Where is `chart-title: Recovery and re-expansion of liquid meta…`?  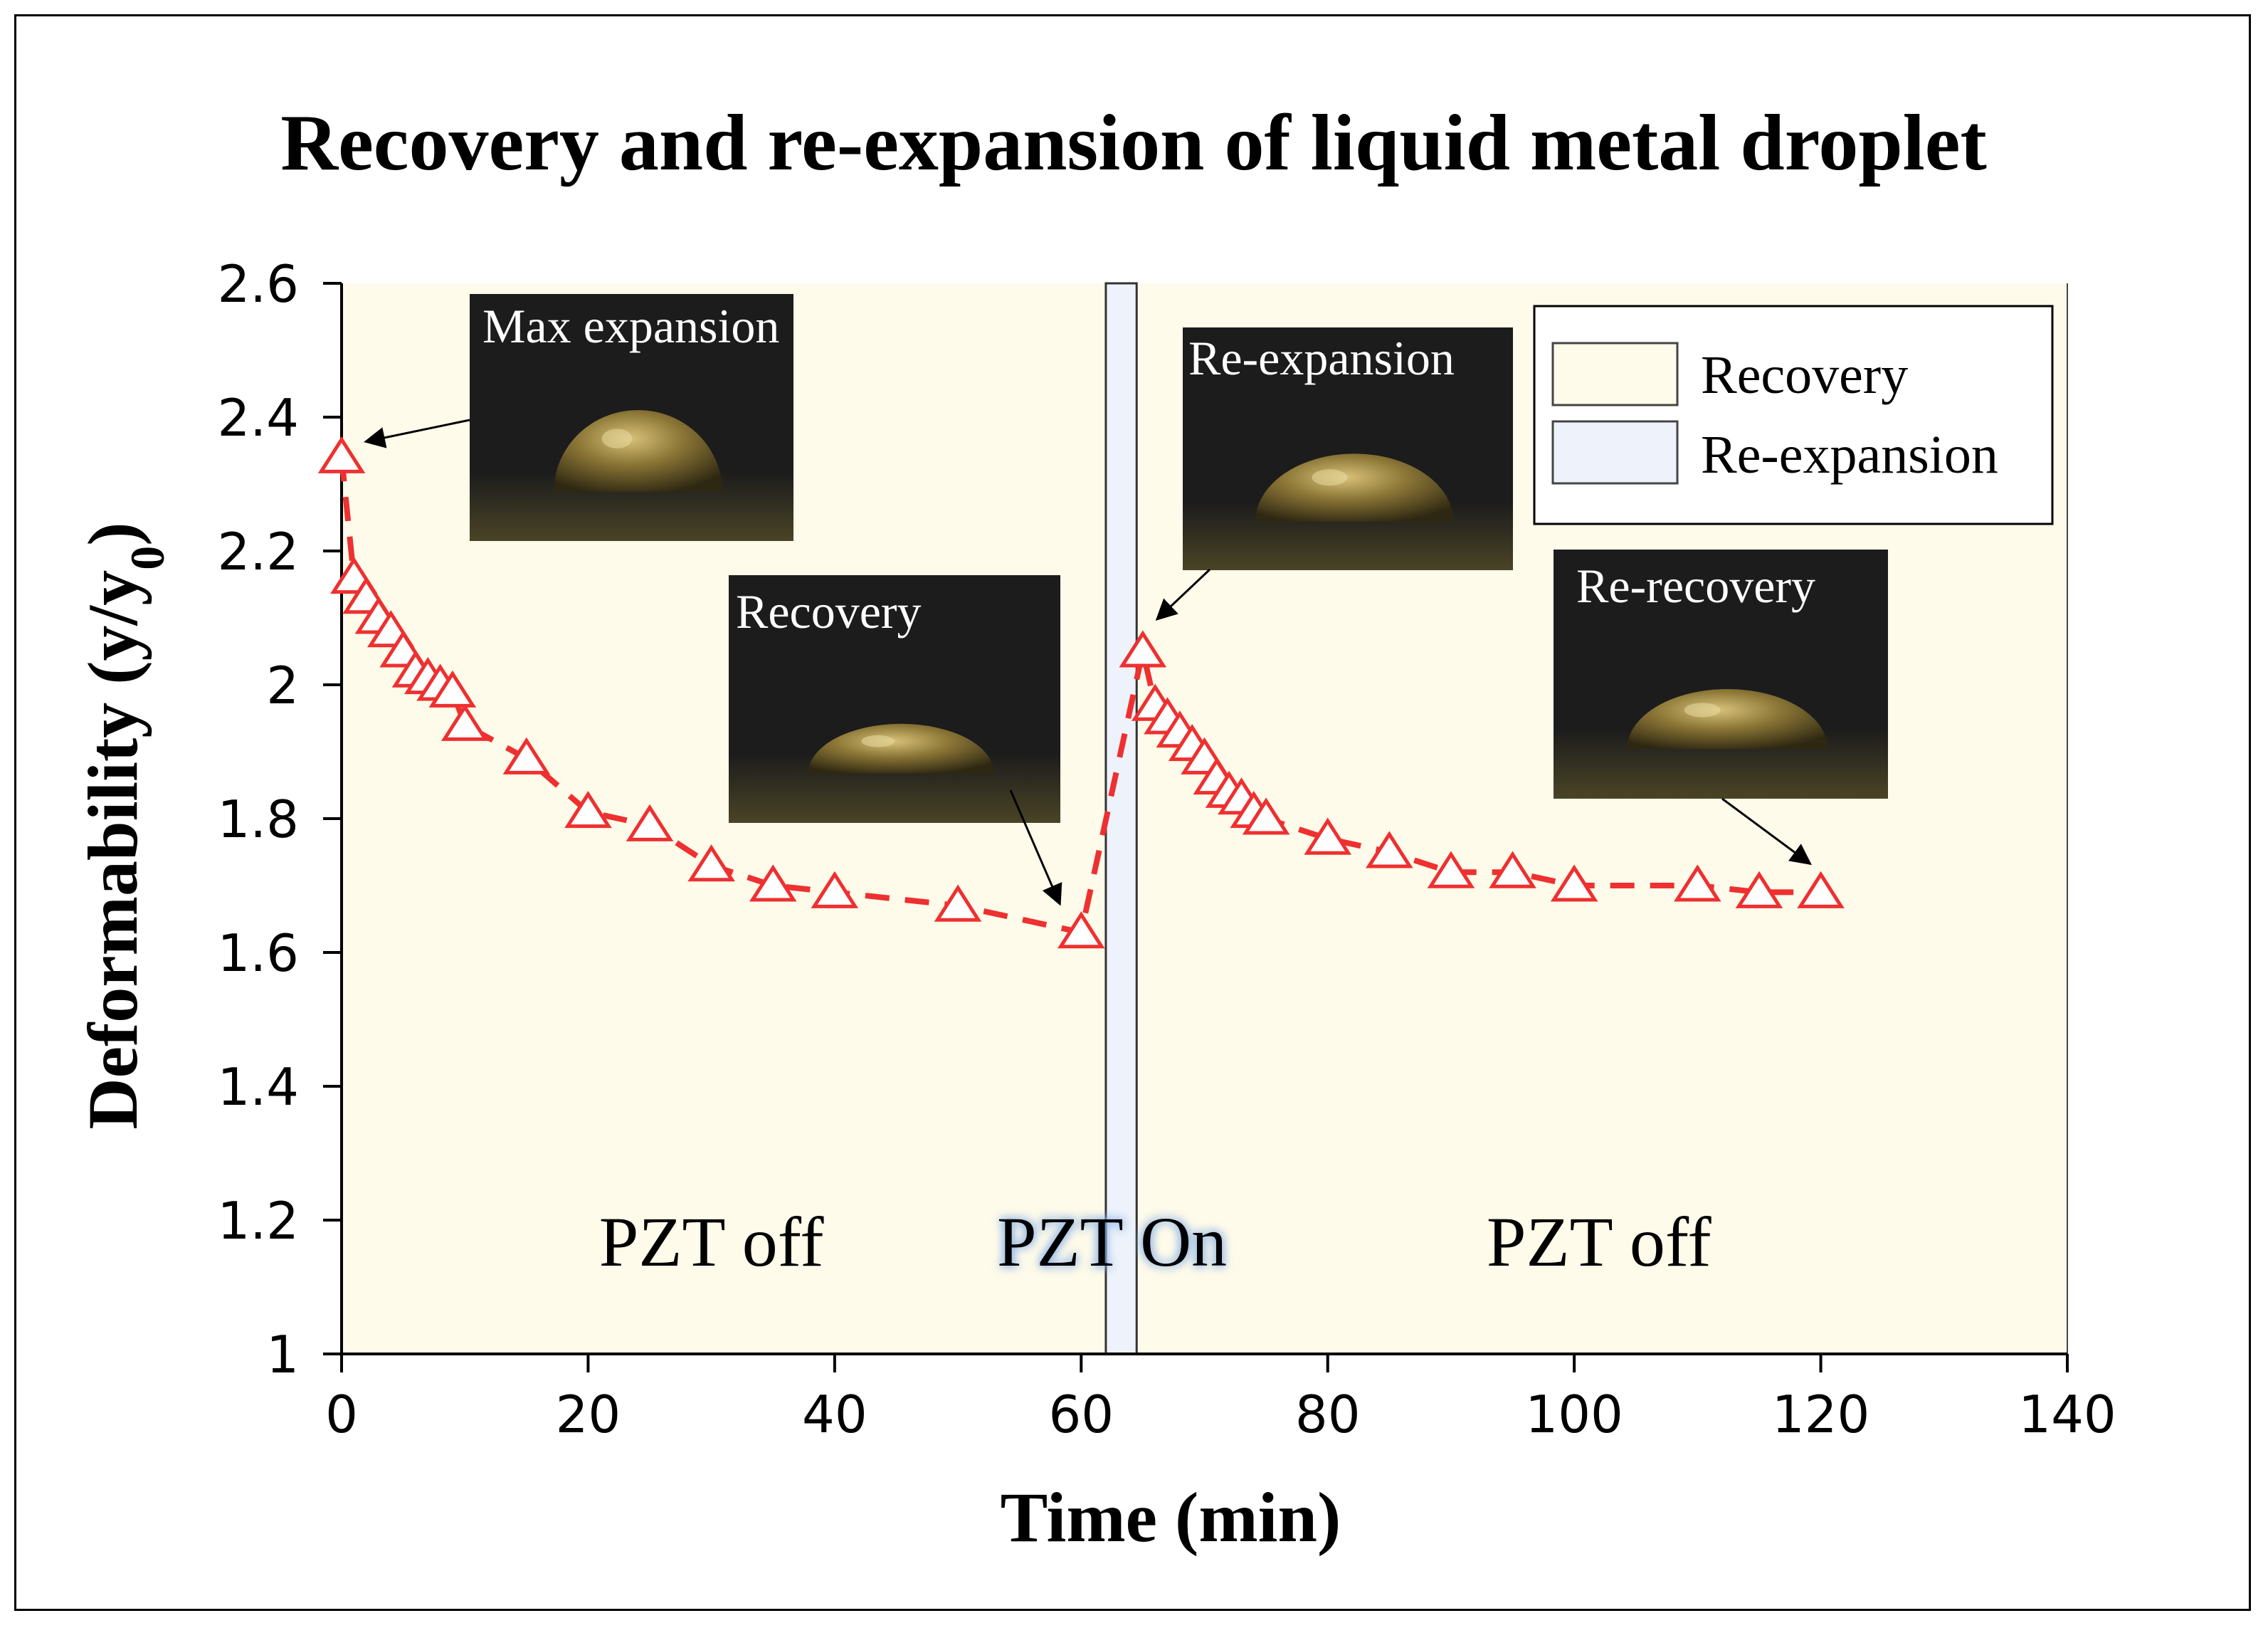 chart-title: Recovery and re-expansion of liquid meta… is located at coordinates (1133, 143).